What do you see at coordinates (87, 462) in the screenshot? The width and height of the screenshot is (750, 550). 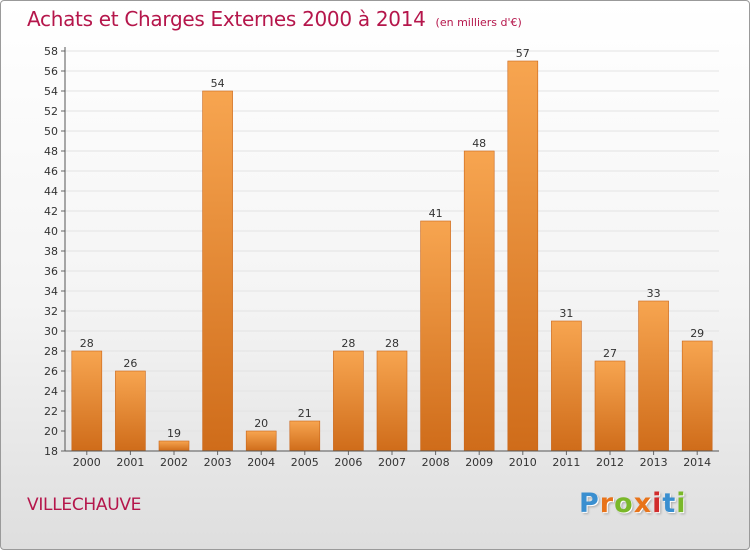 I see `x-tick-label: 2000` at bounding box center [87, 462].